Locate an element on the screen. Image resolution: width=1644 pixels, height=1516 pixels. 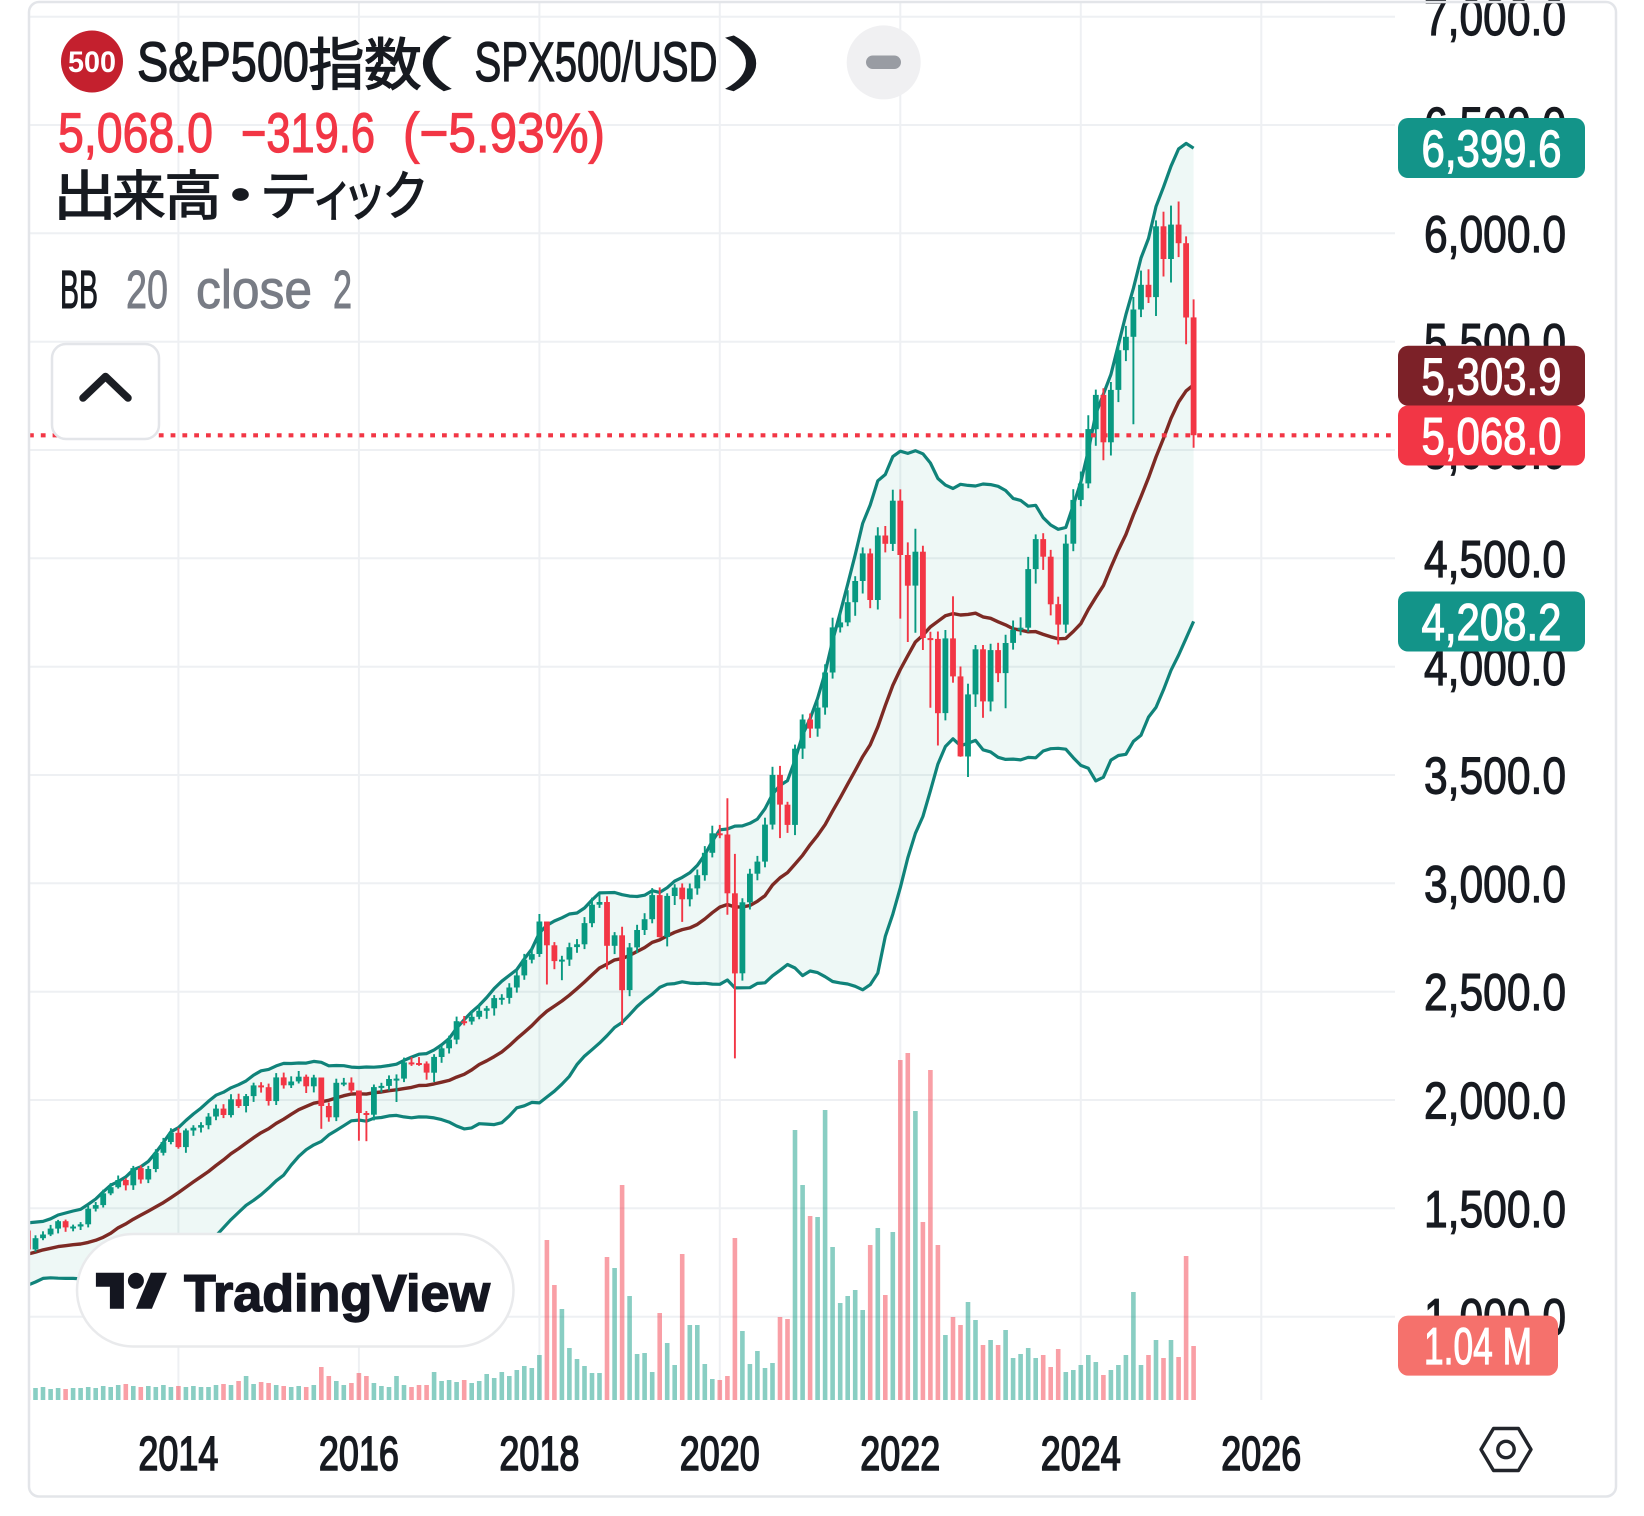
svg-text: 20 is located at coordinates (147, 290).